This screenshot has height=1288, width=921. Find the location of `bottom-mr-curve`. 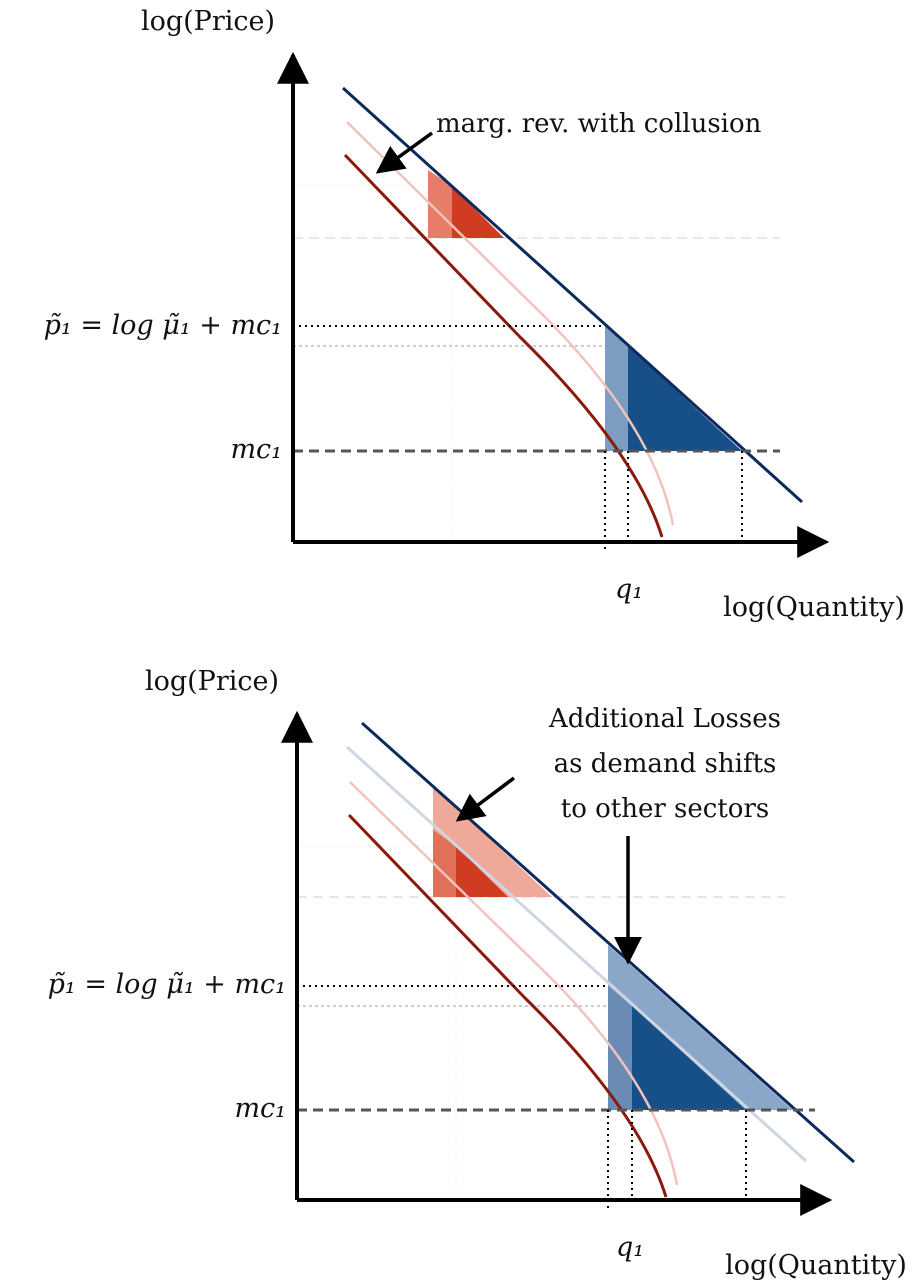

bottom-mr-curve is located at coordinates (507, 1005).